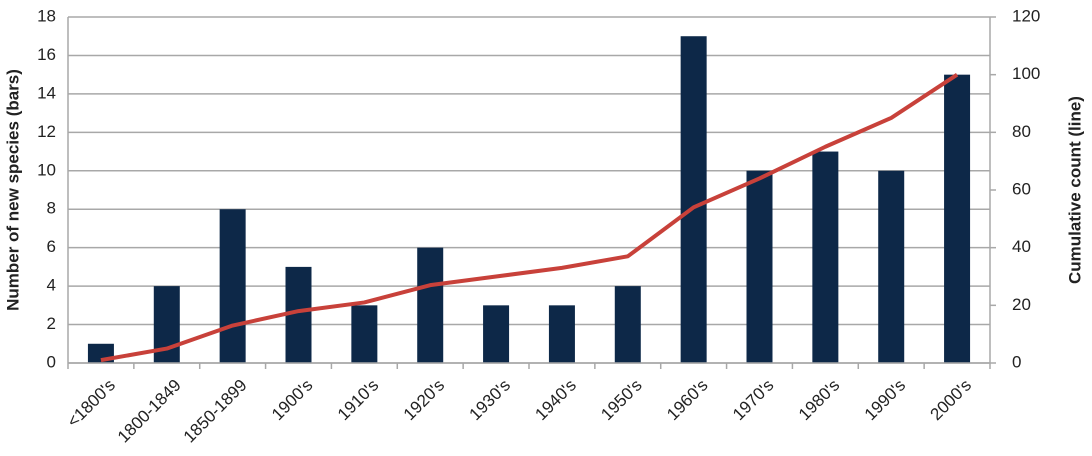  Describe the element at coordinates (51, 208) in the screenshot. I see `y-tick-label: 8` at that location.